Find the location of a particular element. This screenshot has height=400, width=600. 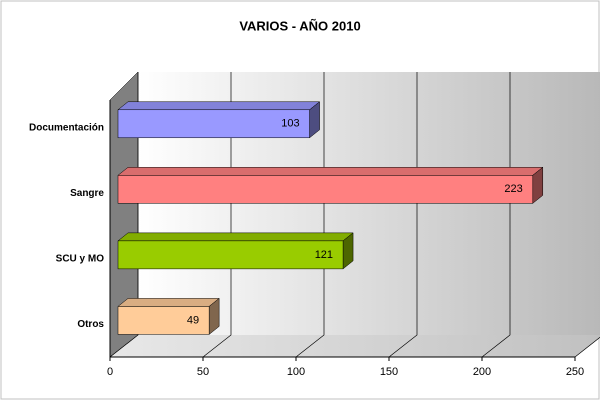

data-label: 49 is located at coordinates (193, 320).